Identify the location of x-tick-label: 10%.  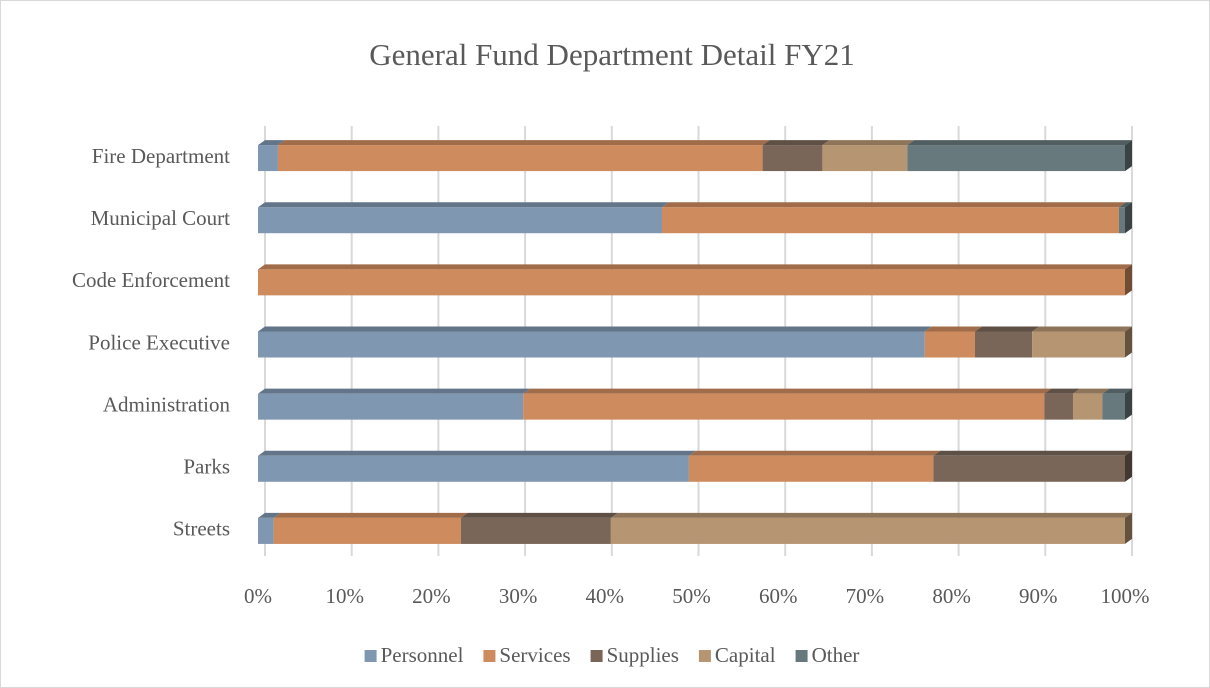
(344, 596).